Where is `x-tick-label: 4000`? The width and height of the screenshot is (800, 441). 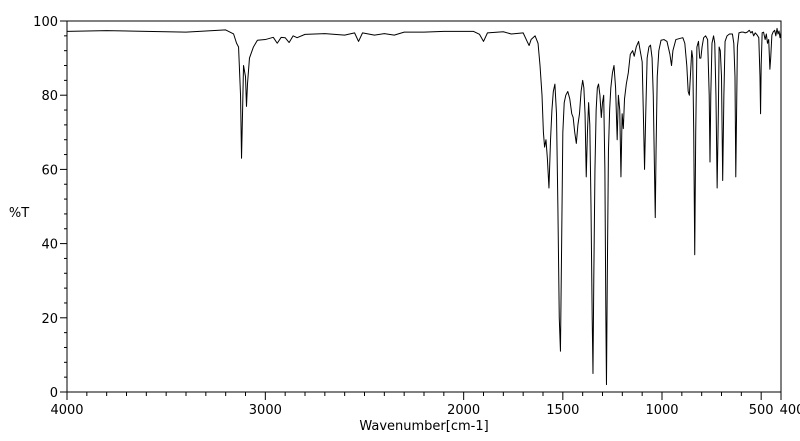 x-tick-label: 4000 is located at coordinates (66, 410).